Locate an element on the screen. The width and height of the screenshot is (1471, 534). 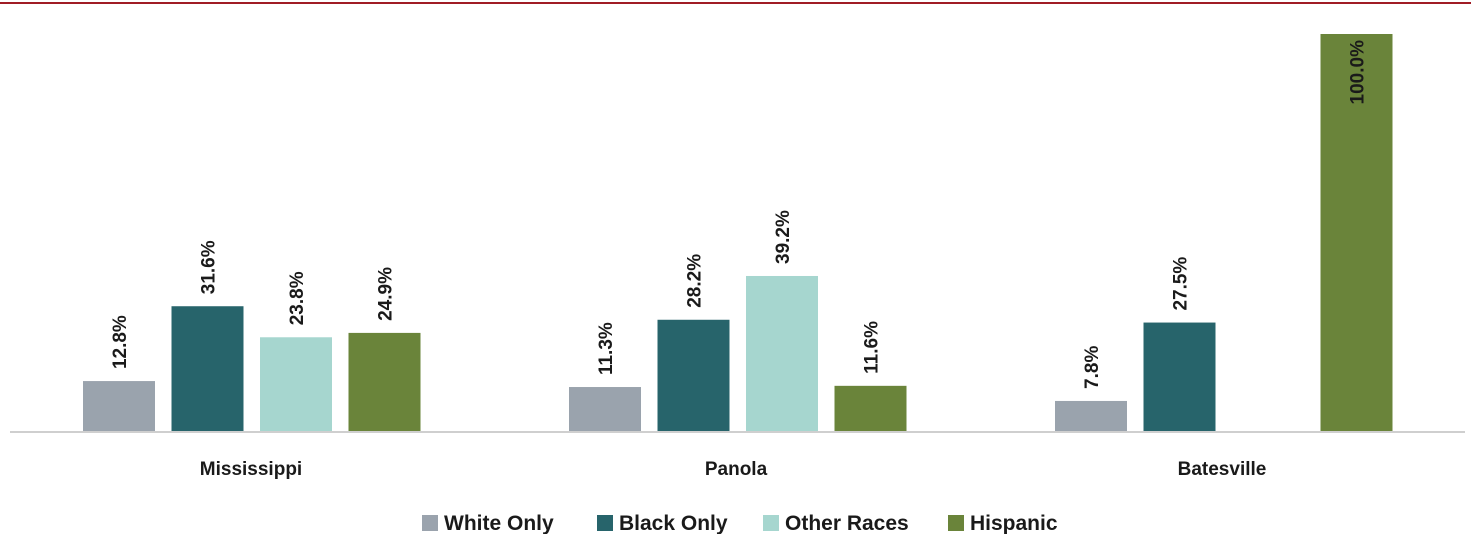
category-label-panola: Panola is located at coordinates (736, 469).